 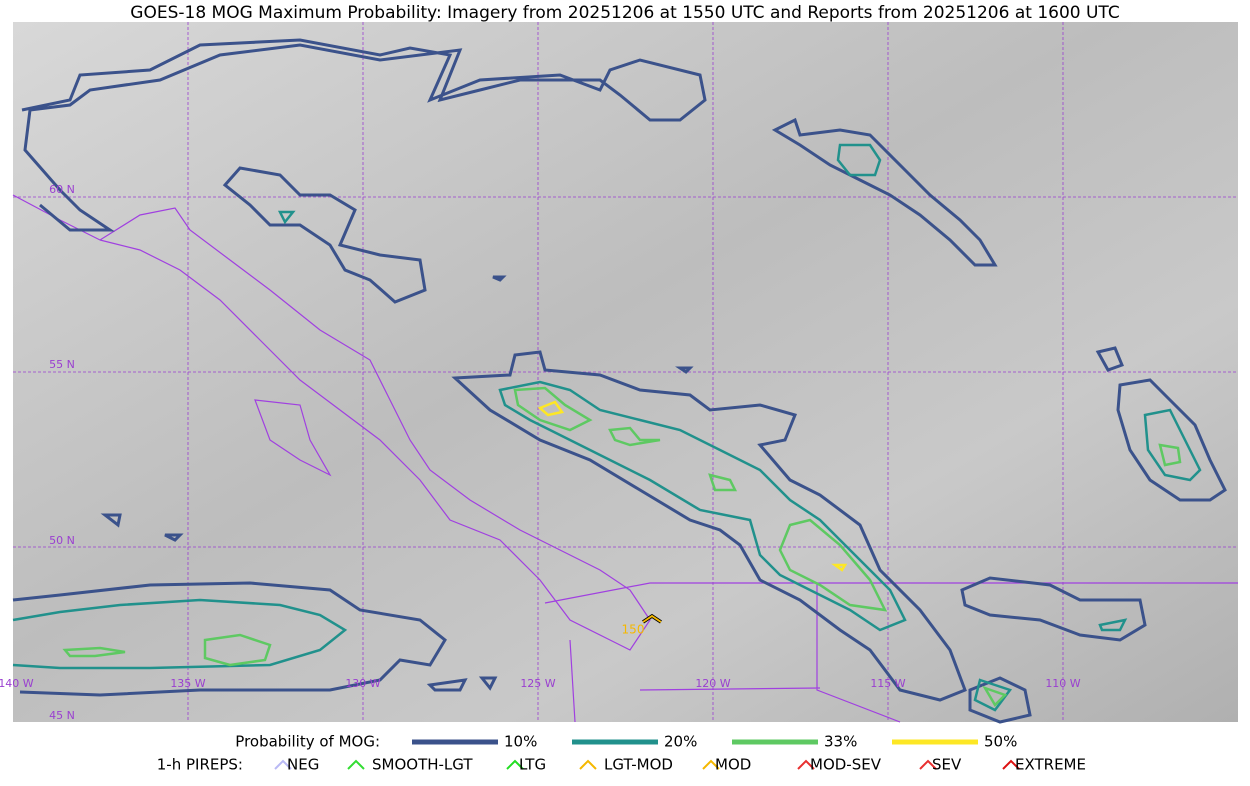 I want to click on lat-label: 55 N, so click(x=62, y=364).